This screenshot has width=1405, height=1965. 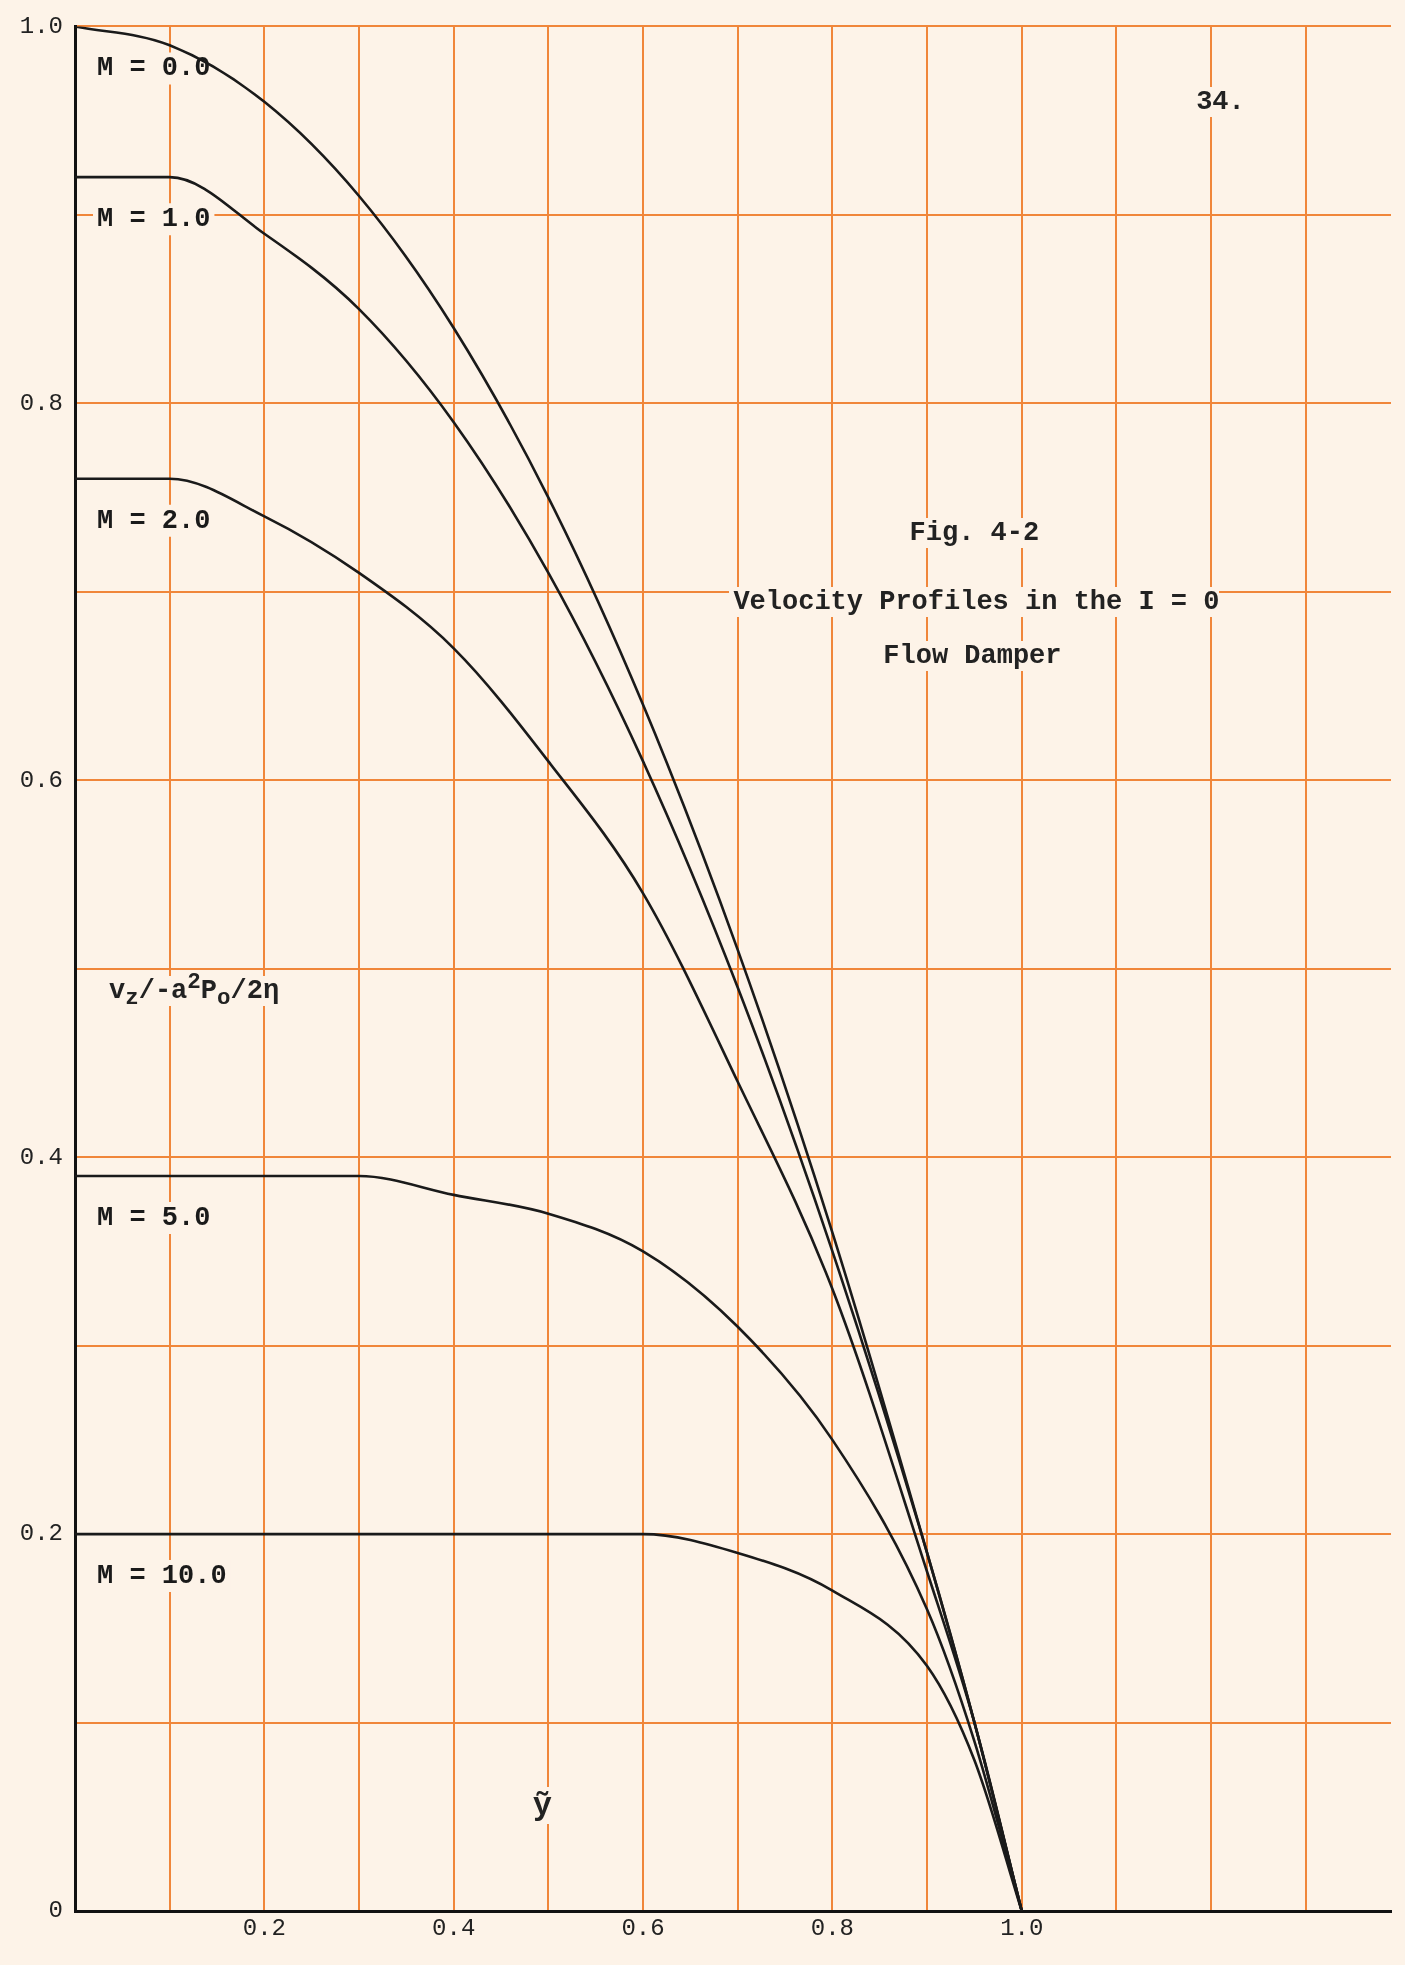 What do you see at coordinates (264, 1928) in the screenshot?
I see `x-tick-label: 0.2` at bounding box center [264, 1928].